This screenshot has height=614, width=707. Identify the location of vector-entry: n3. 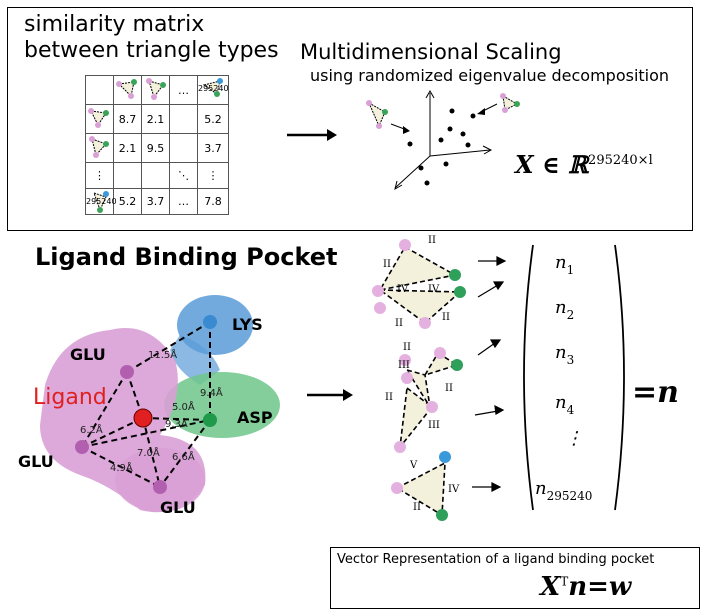
(565, 354).